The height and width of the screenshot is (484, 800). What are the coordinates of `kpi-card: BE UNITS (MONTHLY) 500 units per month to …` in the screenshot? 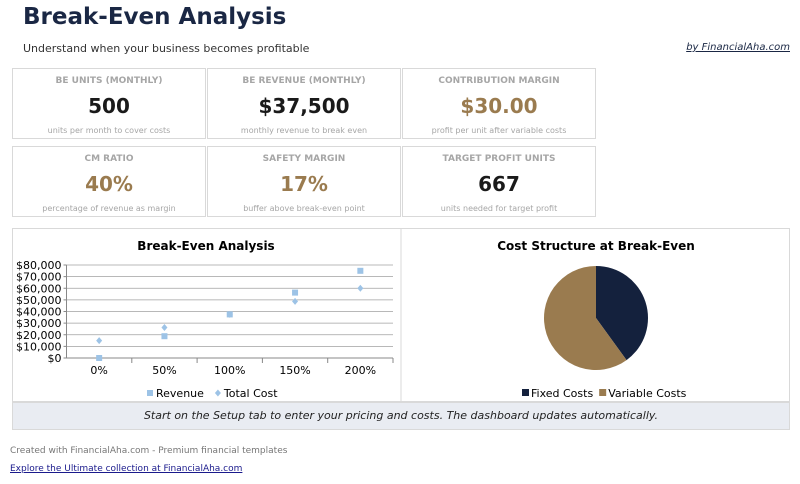 It's located at (109, 103).